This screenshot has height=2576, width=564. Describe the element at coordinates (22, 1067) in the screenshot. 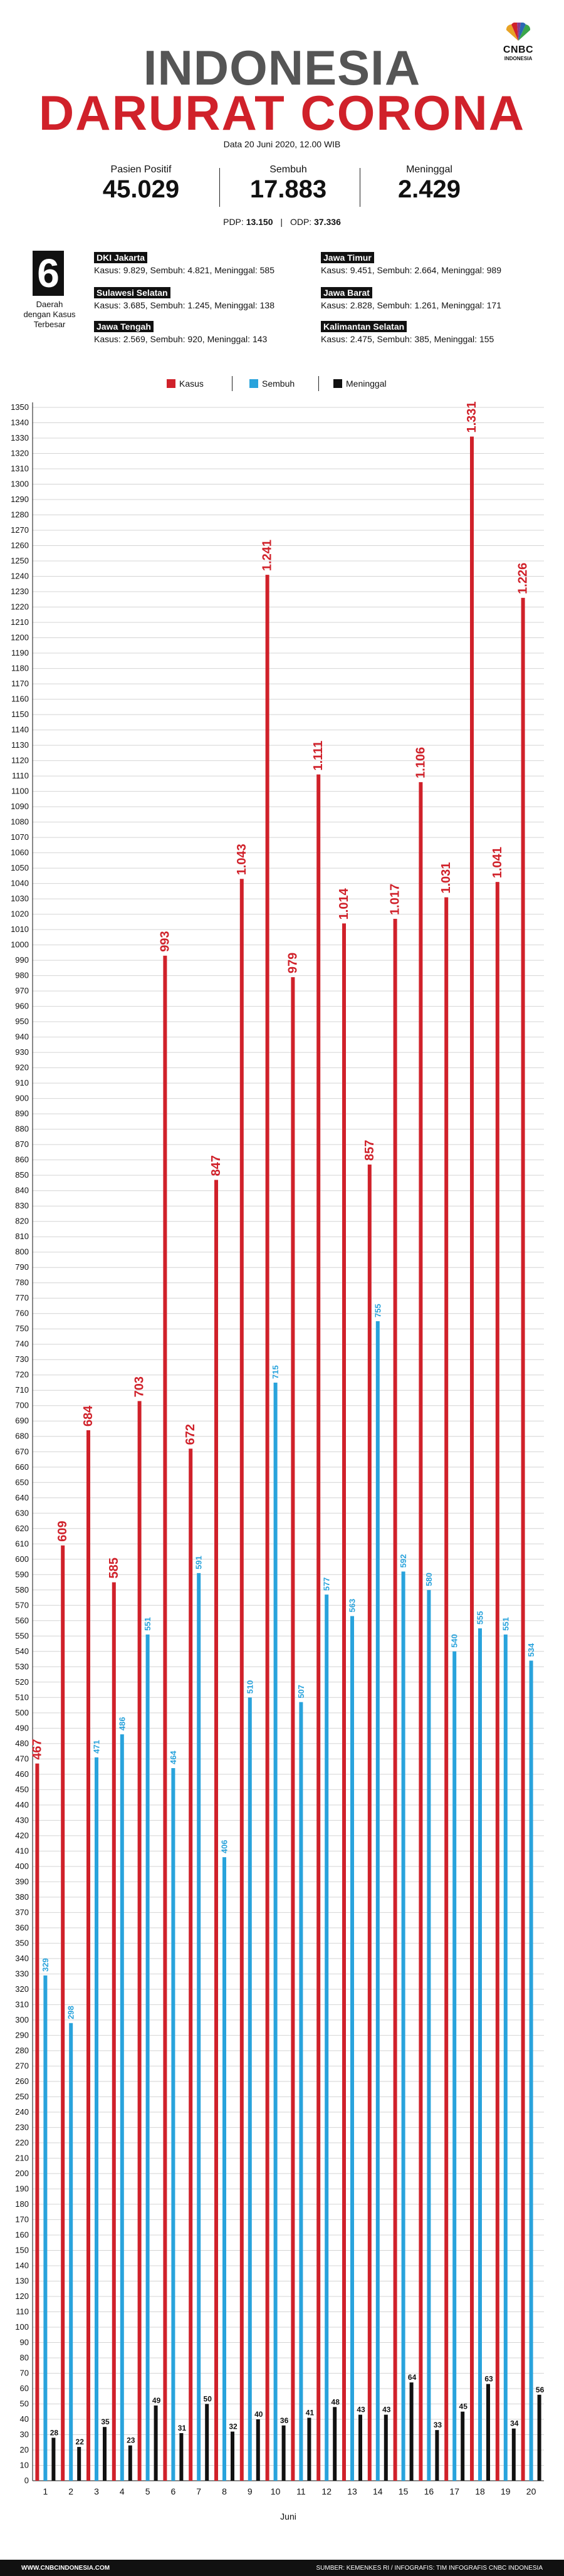

I see `y-tick-label: 920` at that location.